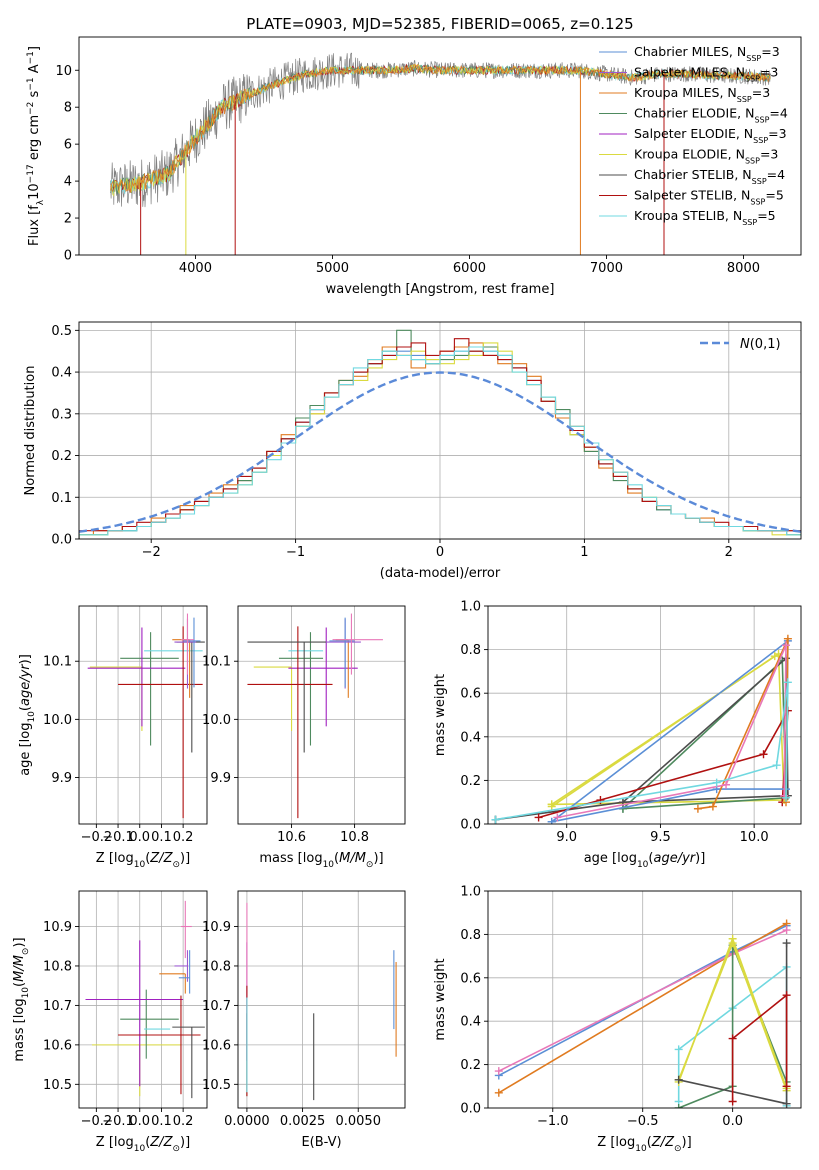 The width and height of the screenshot is (819, 1170). I want to click on label-part: −17, so click(31, 173).